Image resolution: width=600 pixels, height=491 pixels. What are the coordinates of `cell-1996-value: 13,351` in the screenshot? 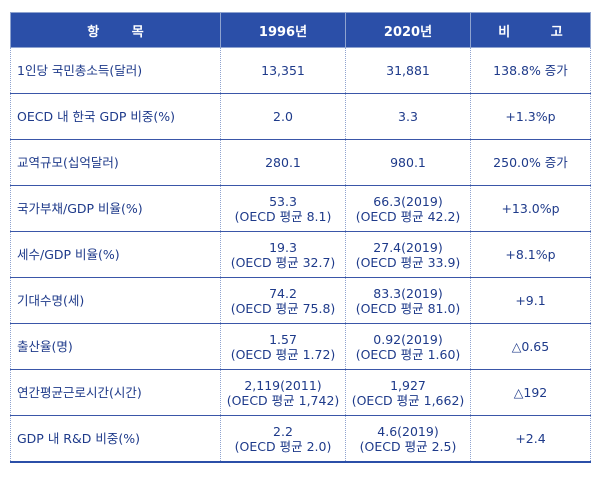 It's located at (283, 70).